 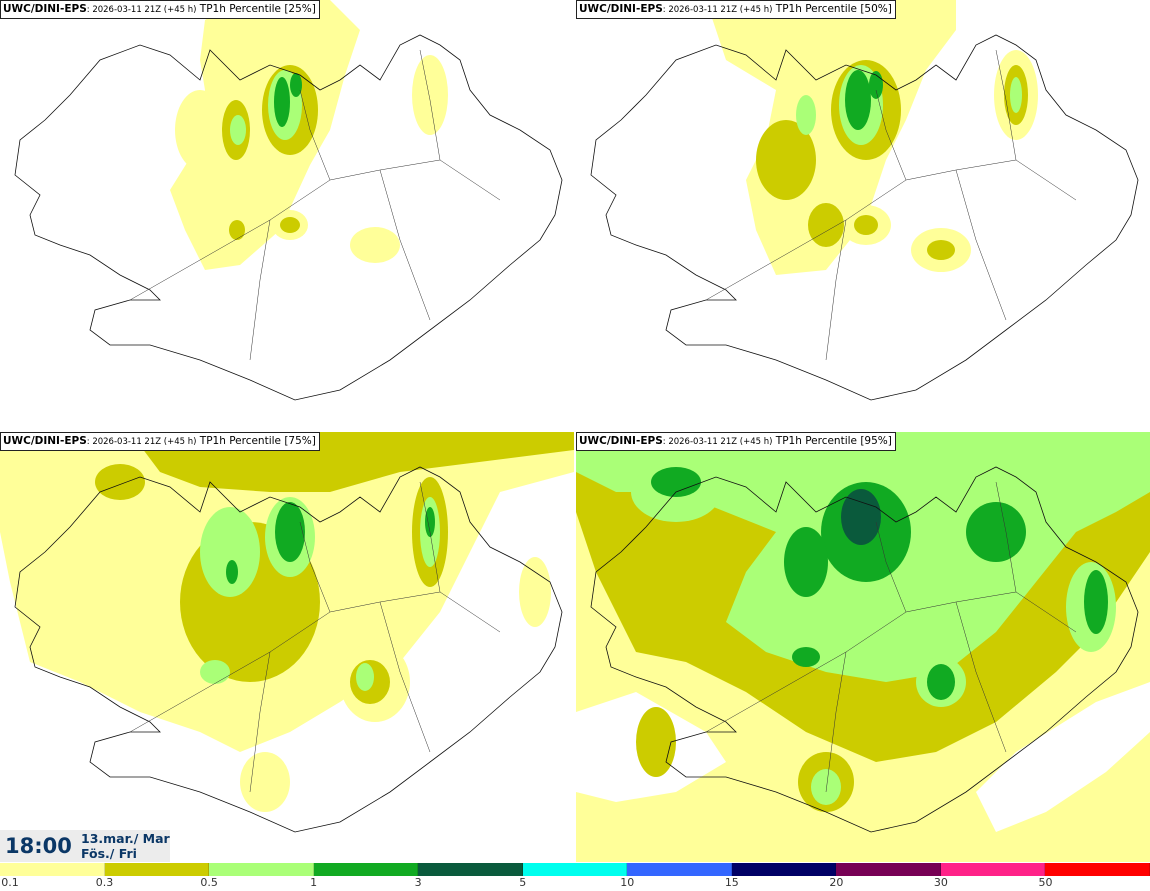 I want to click on legend-tick-label: 15, so click(x=731, y=882).